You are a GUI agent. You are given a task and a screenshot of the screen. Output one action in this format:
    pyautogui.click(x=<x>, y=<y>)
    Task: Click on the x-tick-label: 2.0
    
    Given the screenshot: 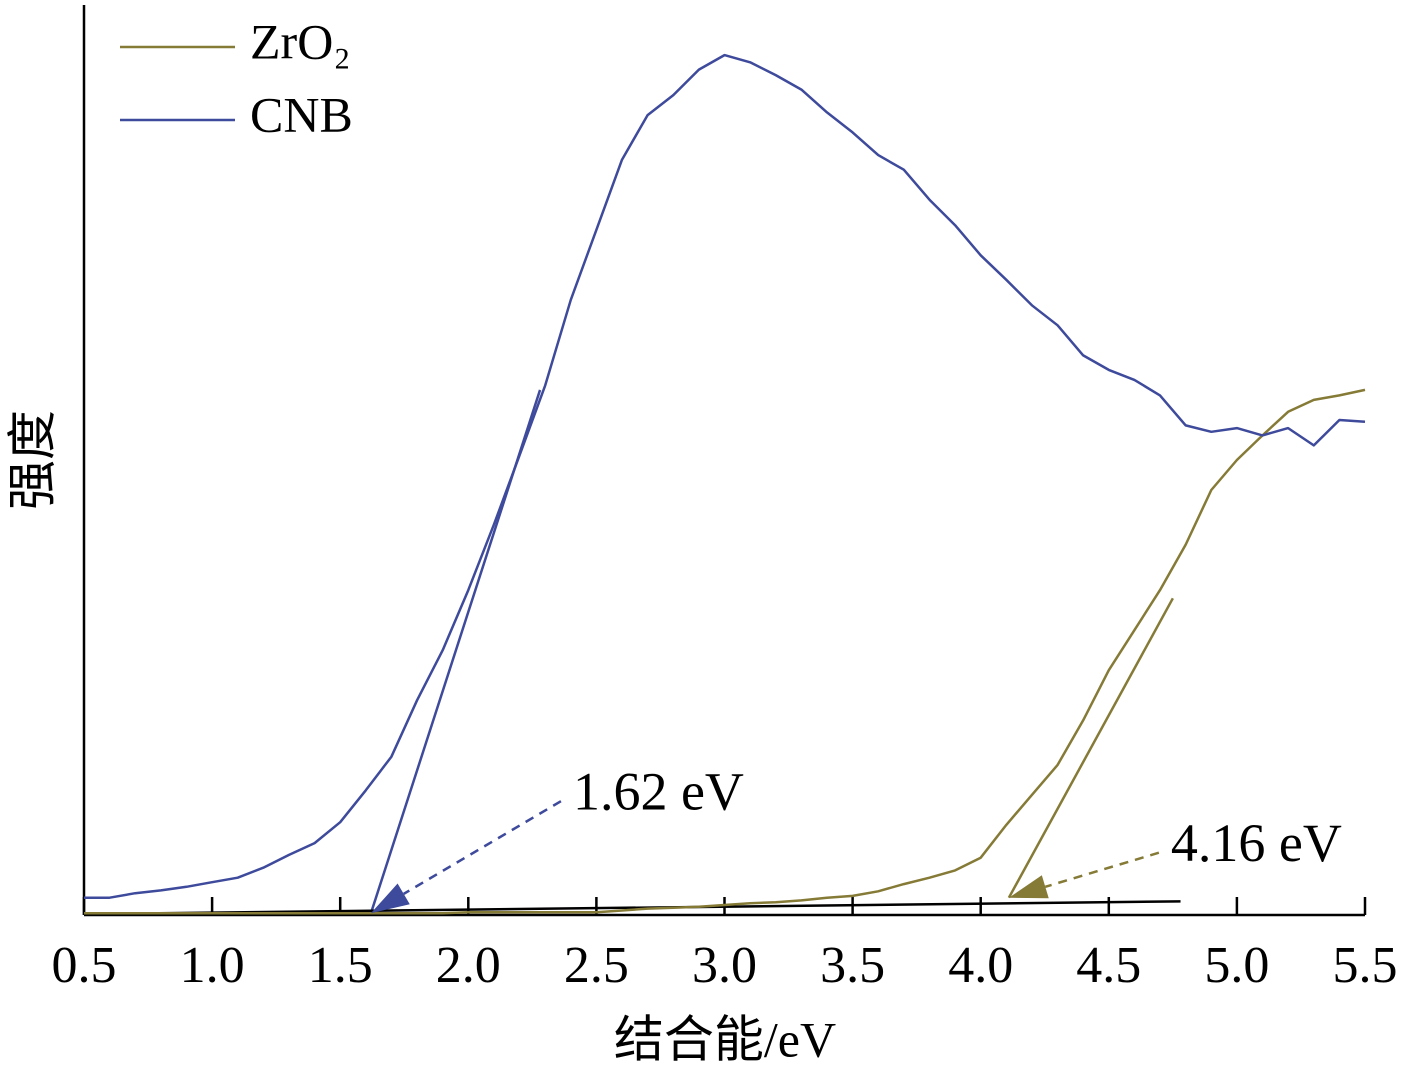 What is the action you would take?
    pyautogui.click(x=468, y=965)
    